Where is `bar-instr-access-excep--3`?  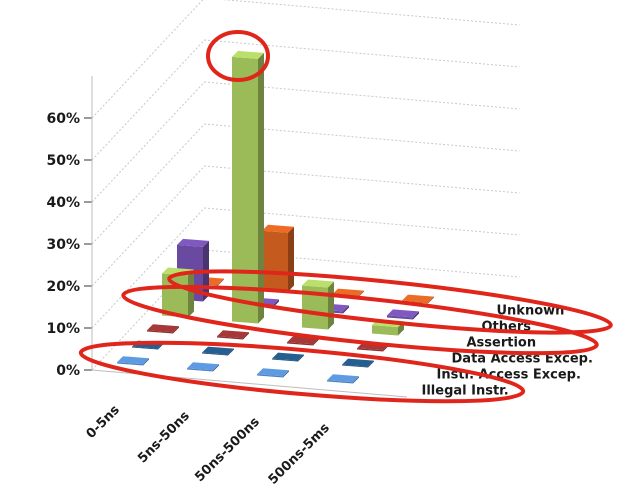 bar-instr-access-excep--3 is located at coordinates (358, 363).